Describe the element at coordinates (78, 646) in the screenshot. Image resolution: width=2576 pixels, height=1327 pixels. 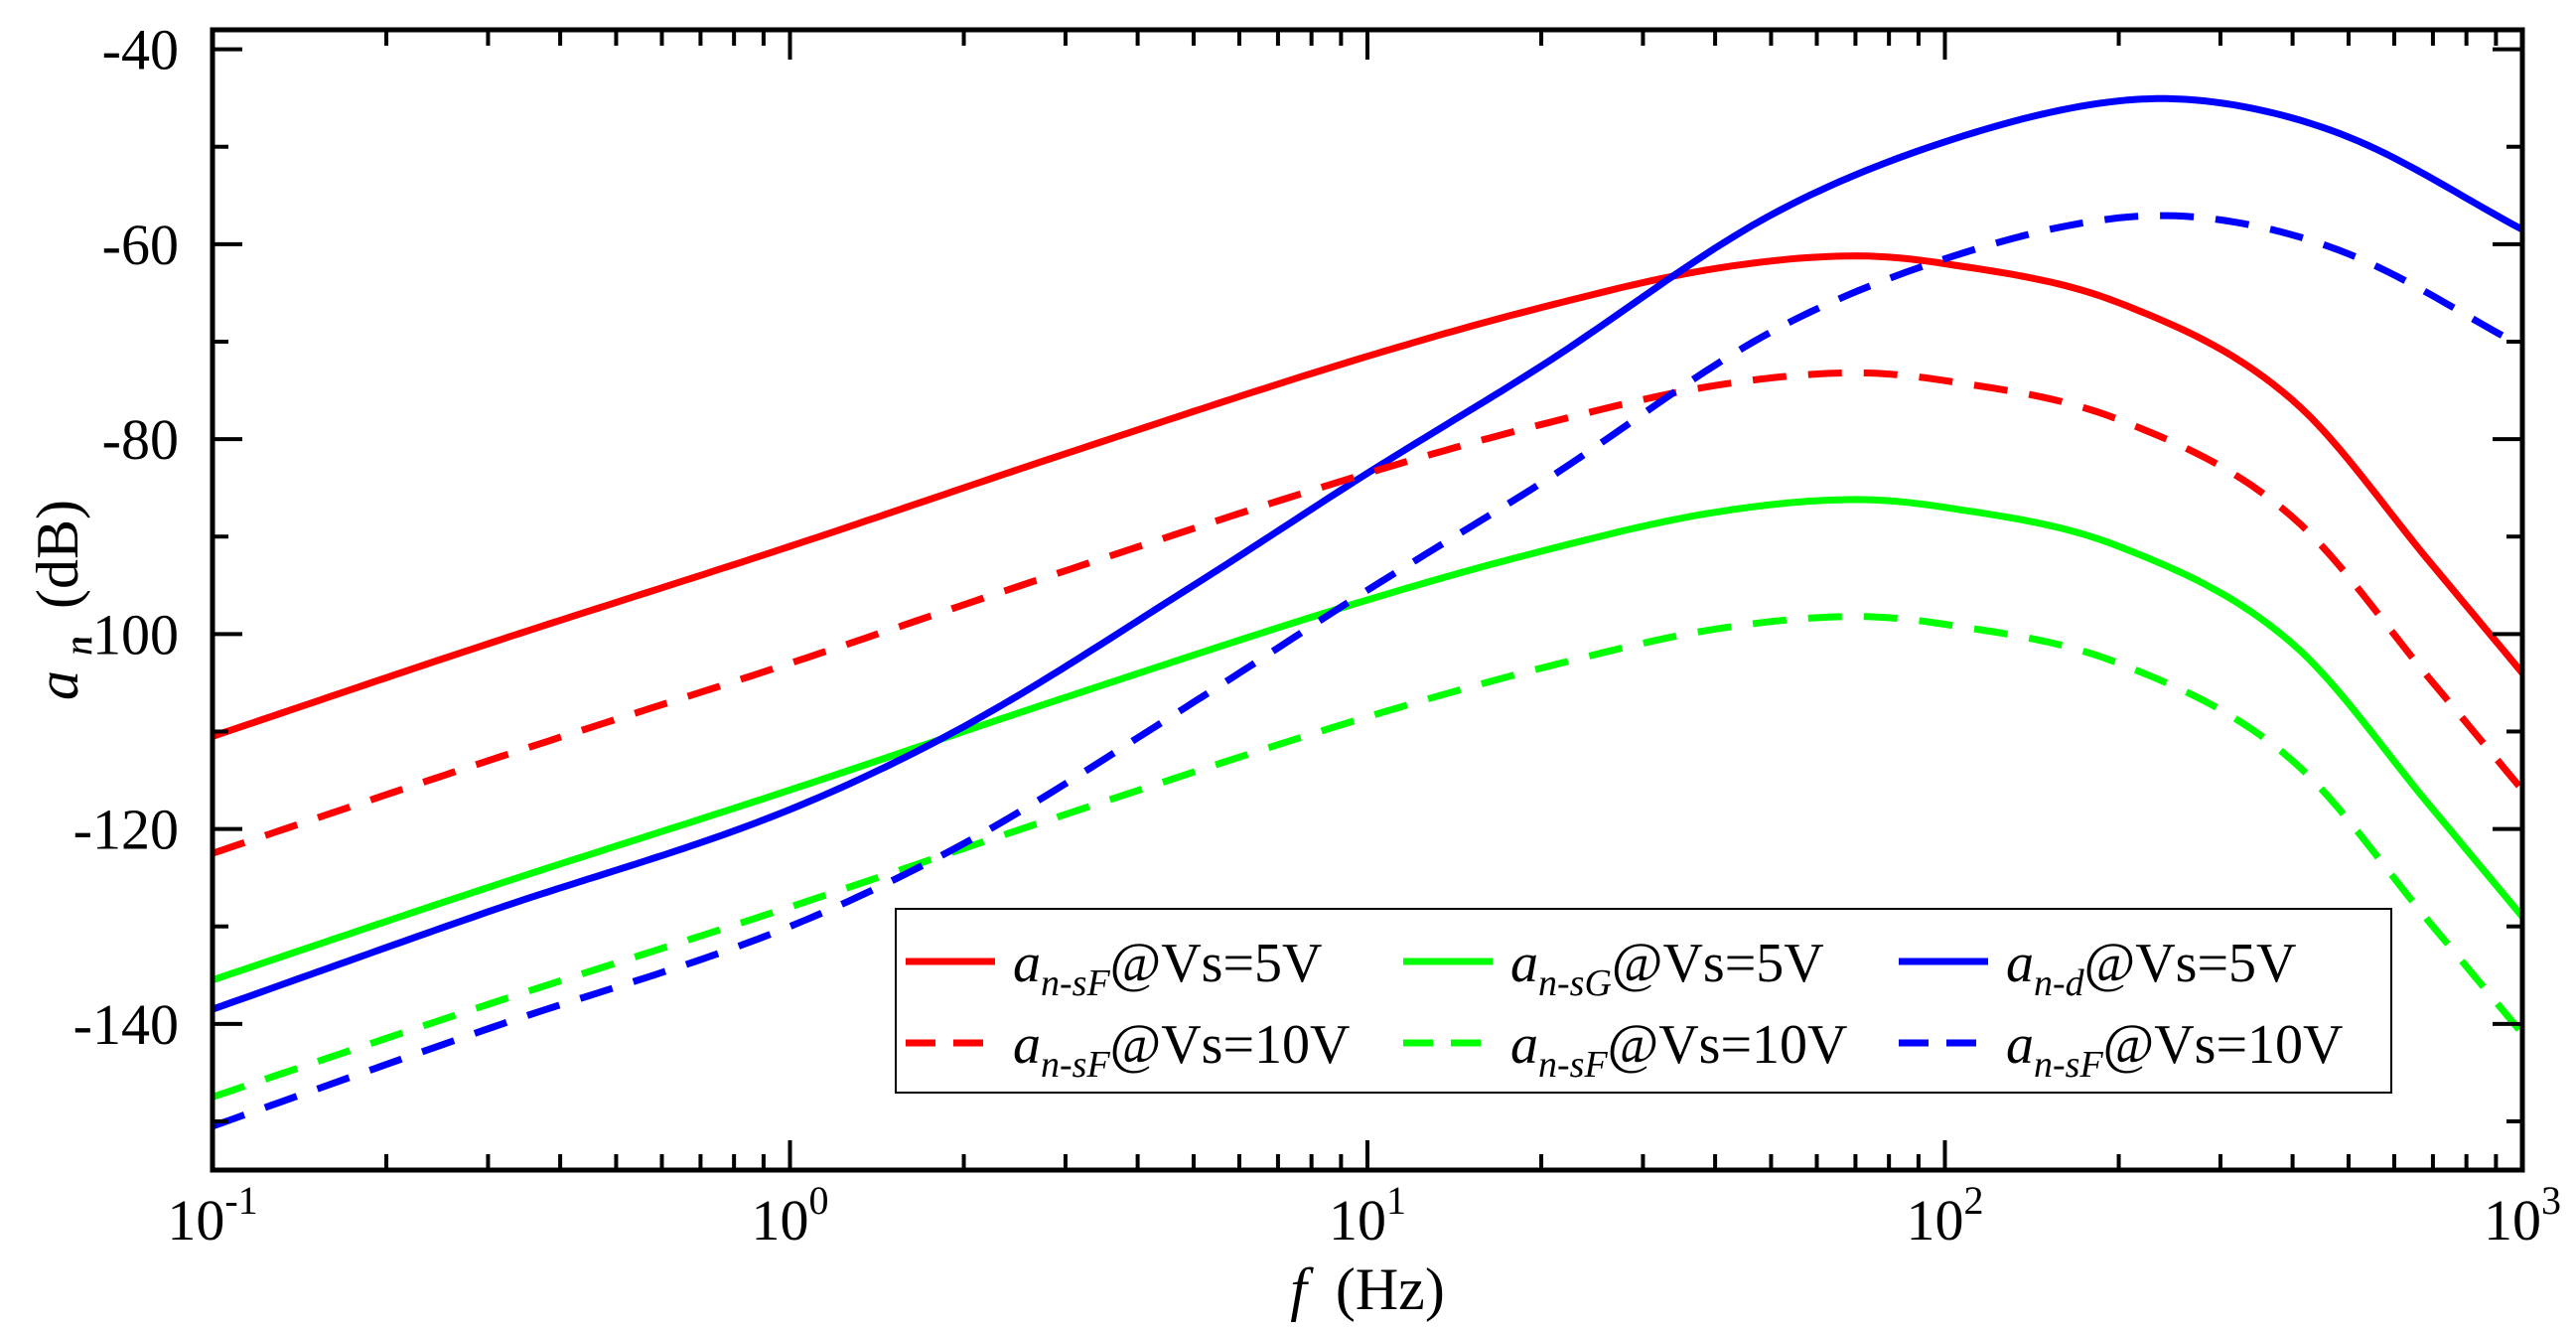
I see `y-axis-subscript: n` at that location.